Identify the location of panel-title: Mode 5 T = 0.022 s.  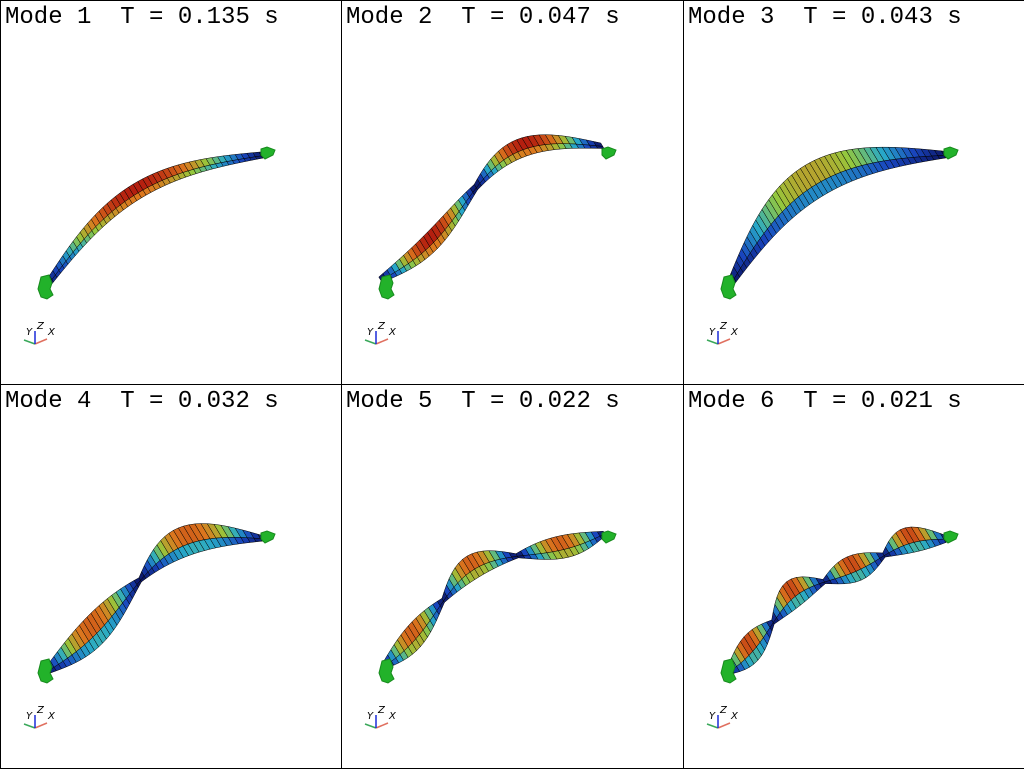
(483, 402).